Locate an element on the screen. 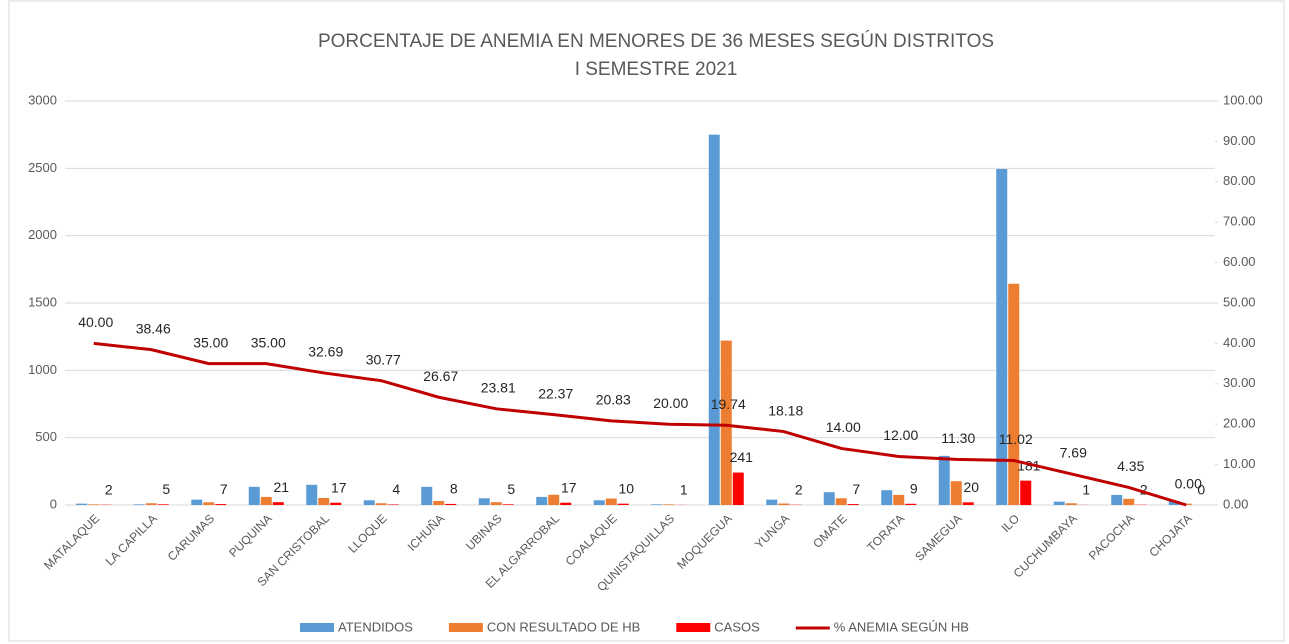 This screenshot has width=1289, height=644. data-label: 4 is located at coordinates (396, 489).